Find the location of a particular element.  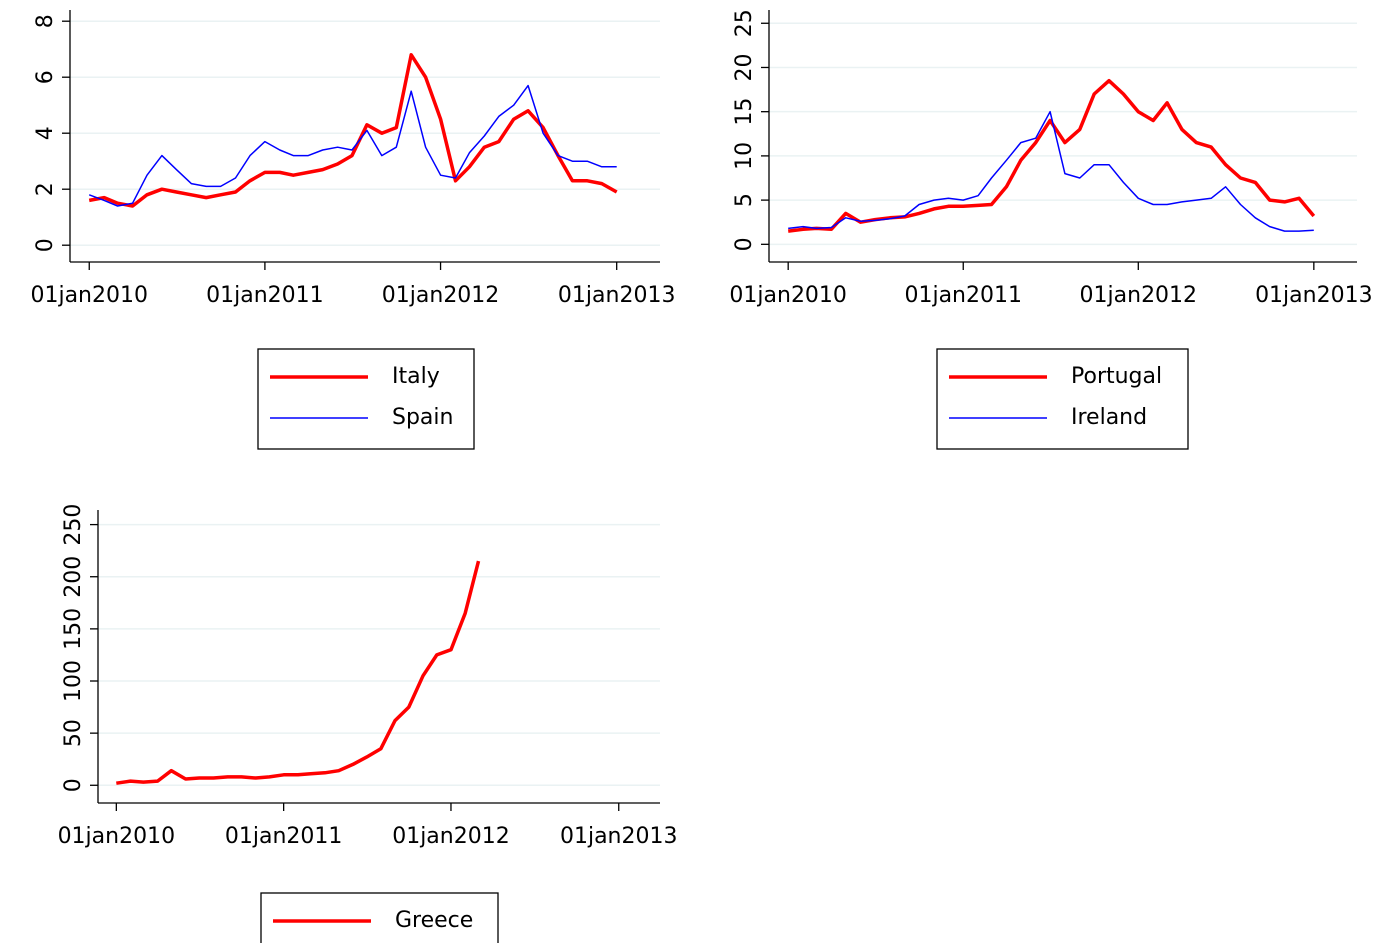

y-tick-label: 50 is located at coordinates (73, 733).